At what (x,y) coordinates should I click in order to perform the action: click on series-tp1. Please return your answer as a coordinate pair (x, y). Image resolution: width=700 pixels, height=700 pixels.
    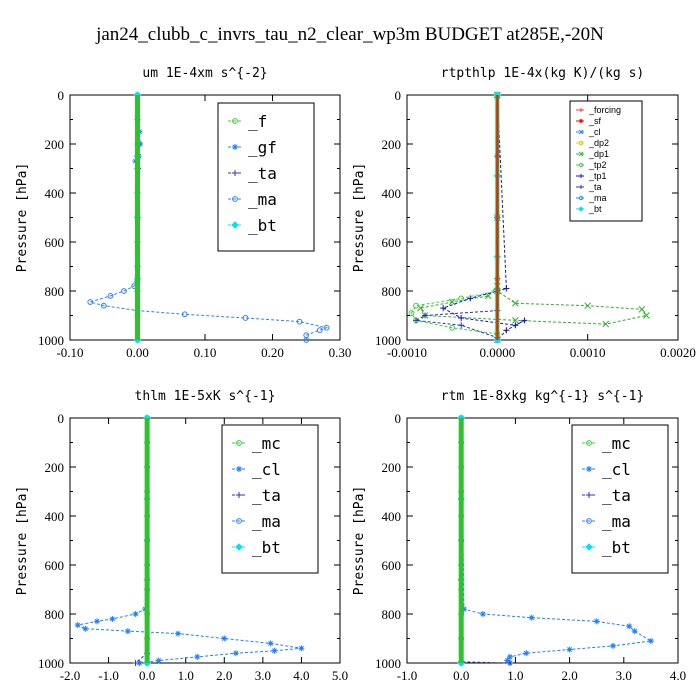
    Looking at the image, I should click on (484, 217).